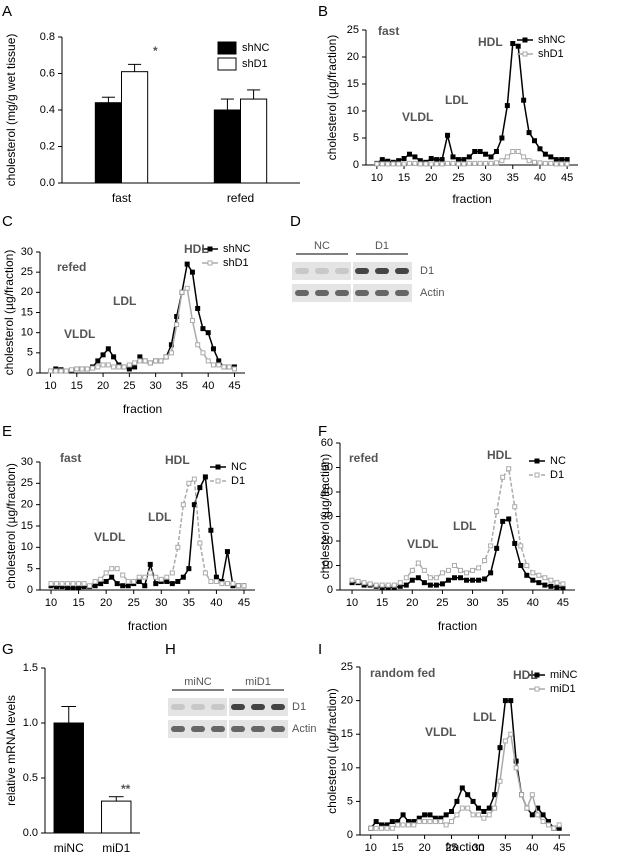 The height and width of the screenshot is (855, 631). What do you see at coordinates (79, 334) in the screenshot?
I see `annotation: VLDL` at bounding box center [79, 334].